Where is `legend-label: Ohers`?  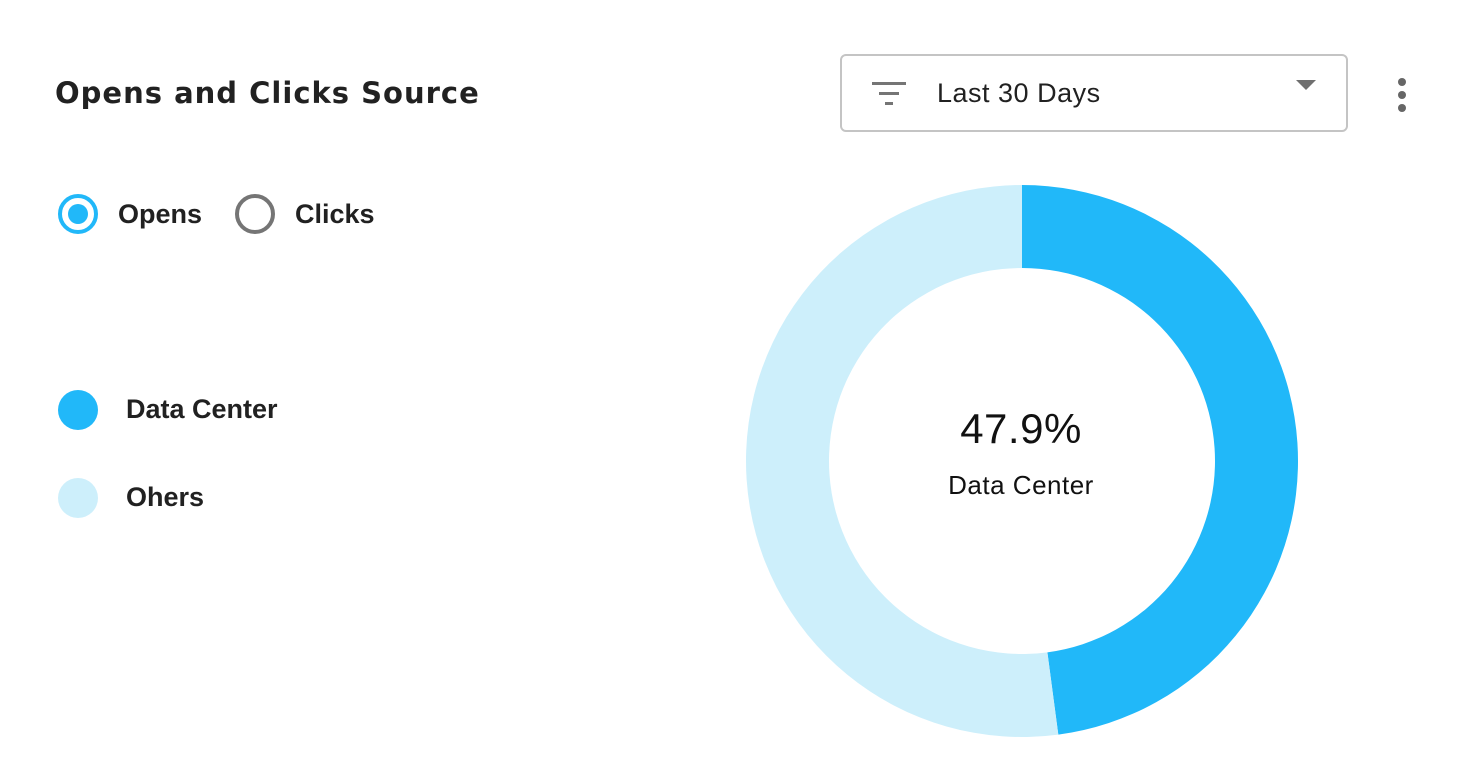 legend-label: Ohers is located at coordinates (165, 497).